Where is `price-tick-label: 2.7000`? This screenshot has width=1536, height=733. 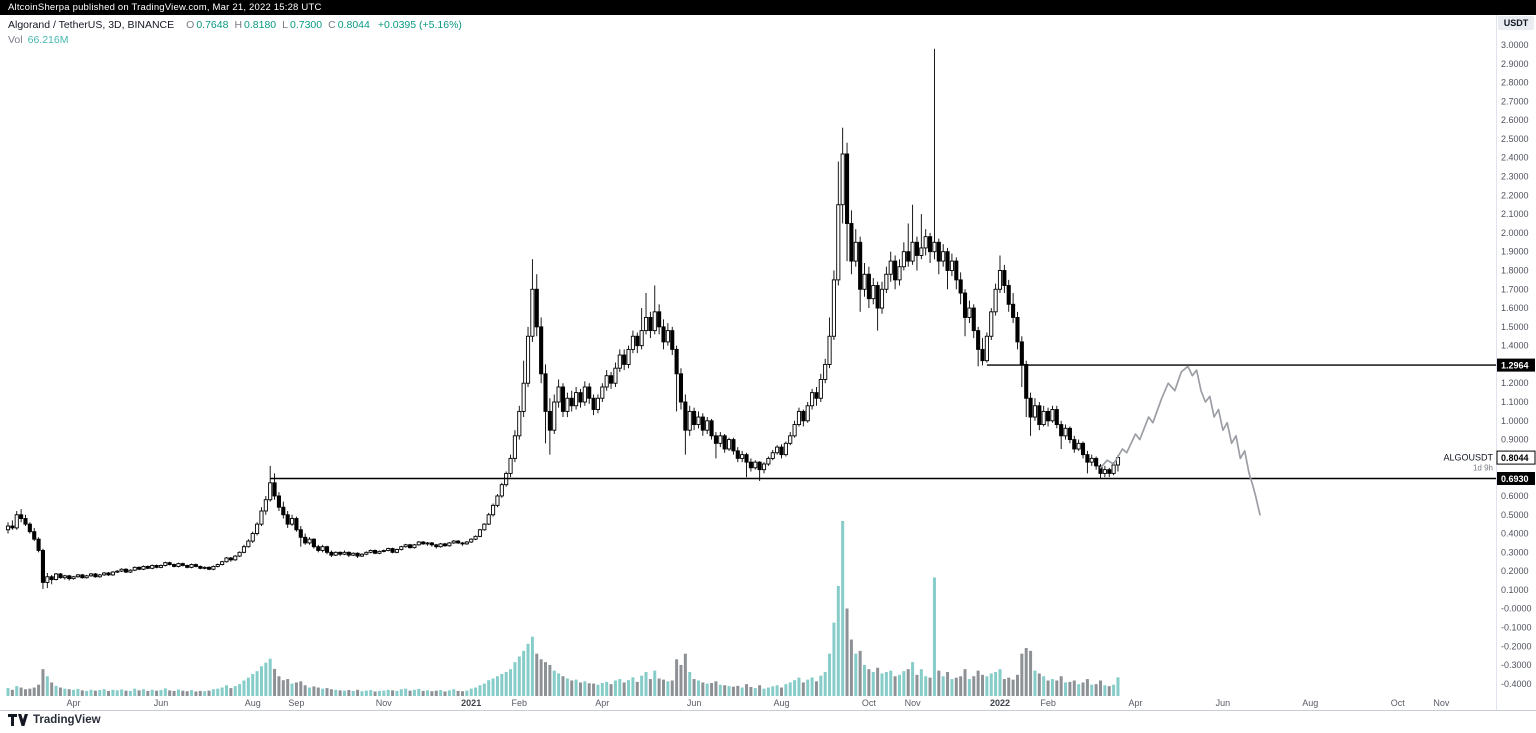 price-tick-label: 2.7000 is located at coordinates (1515, 101).